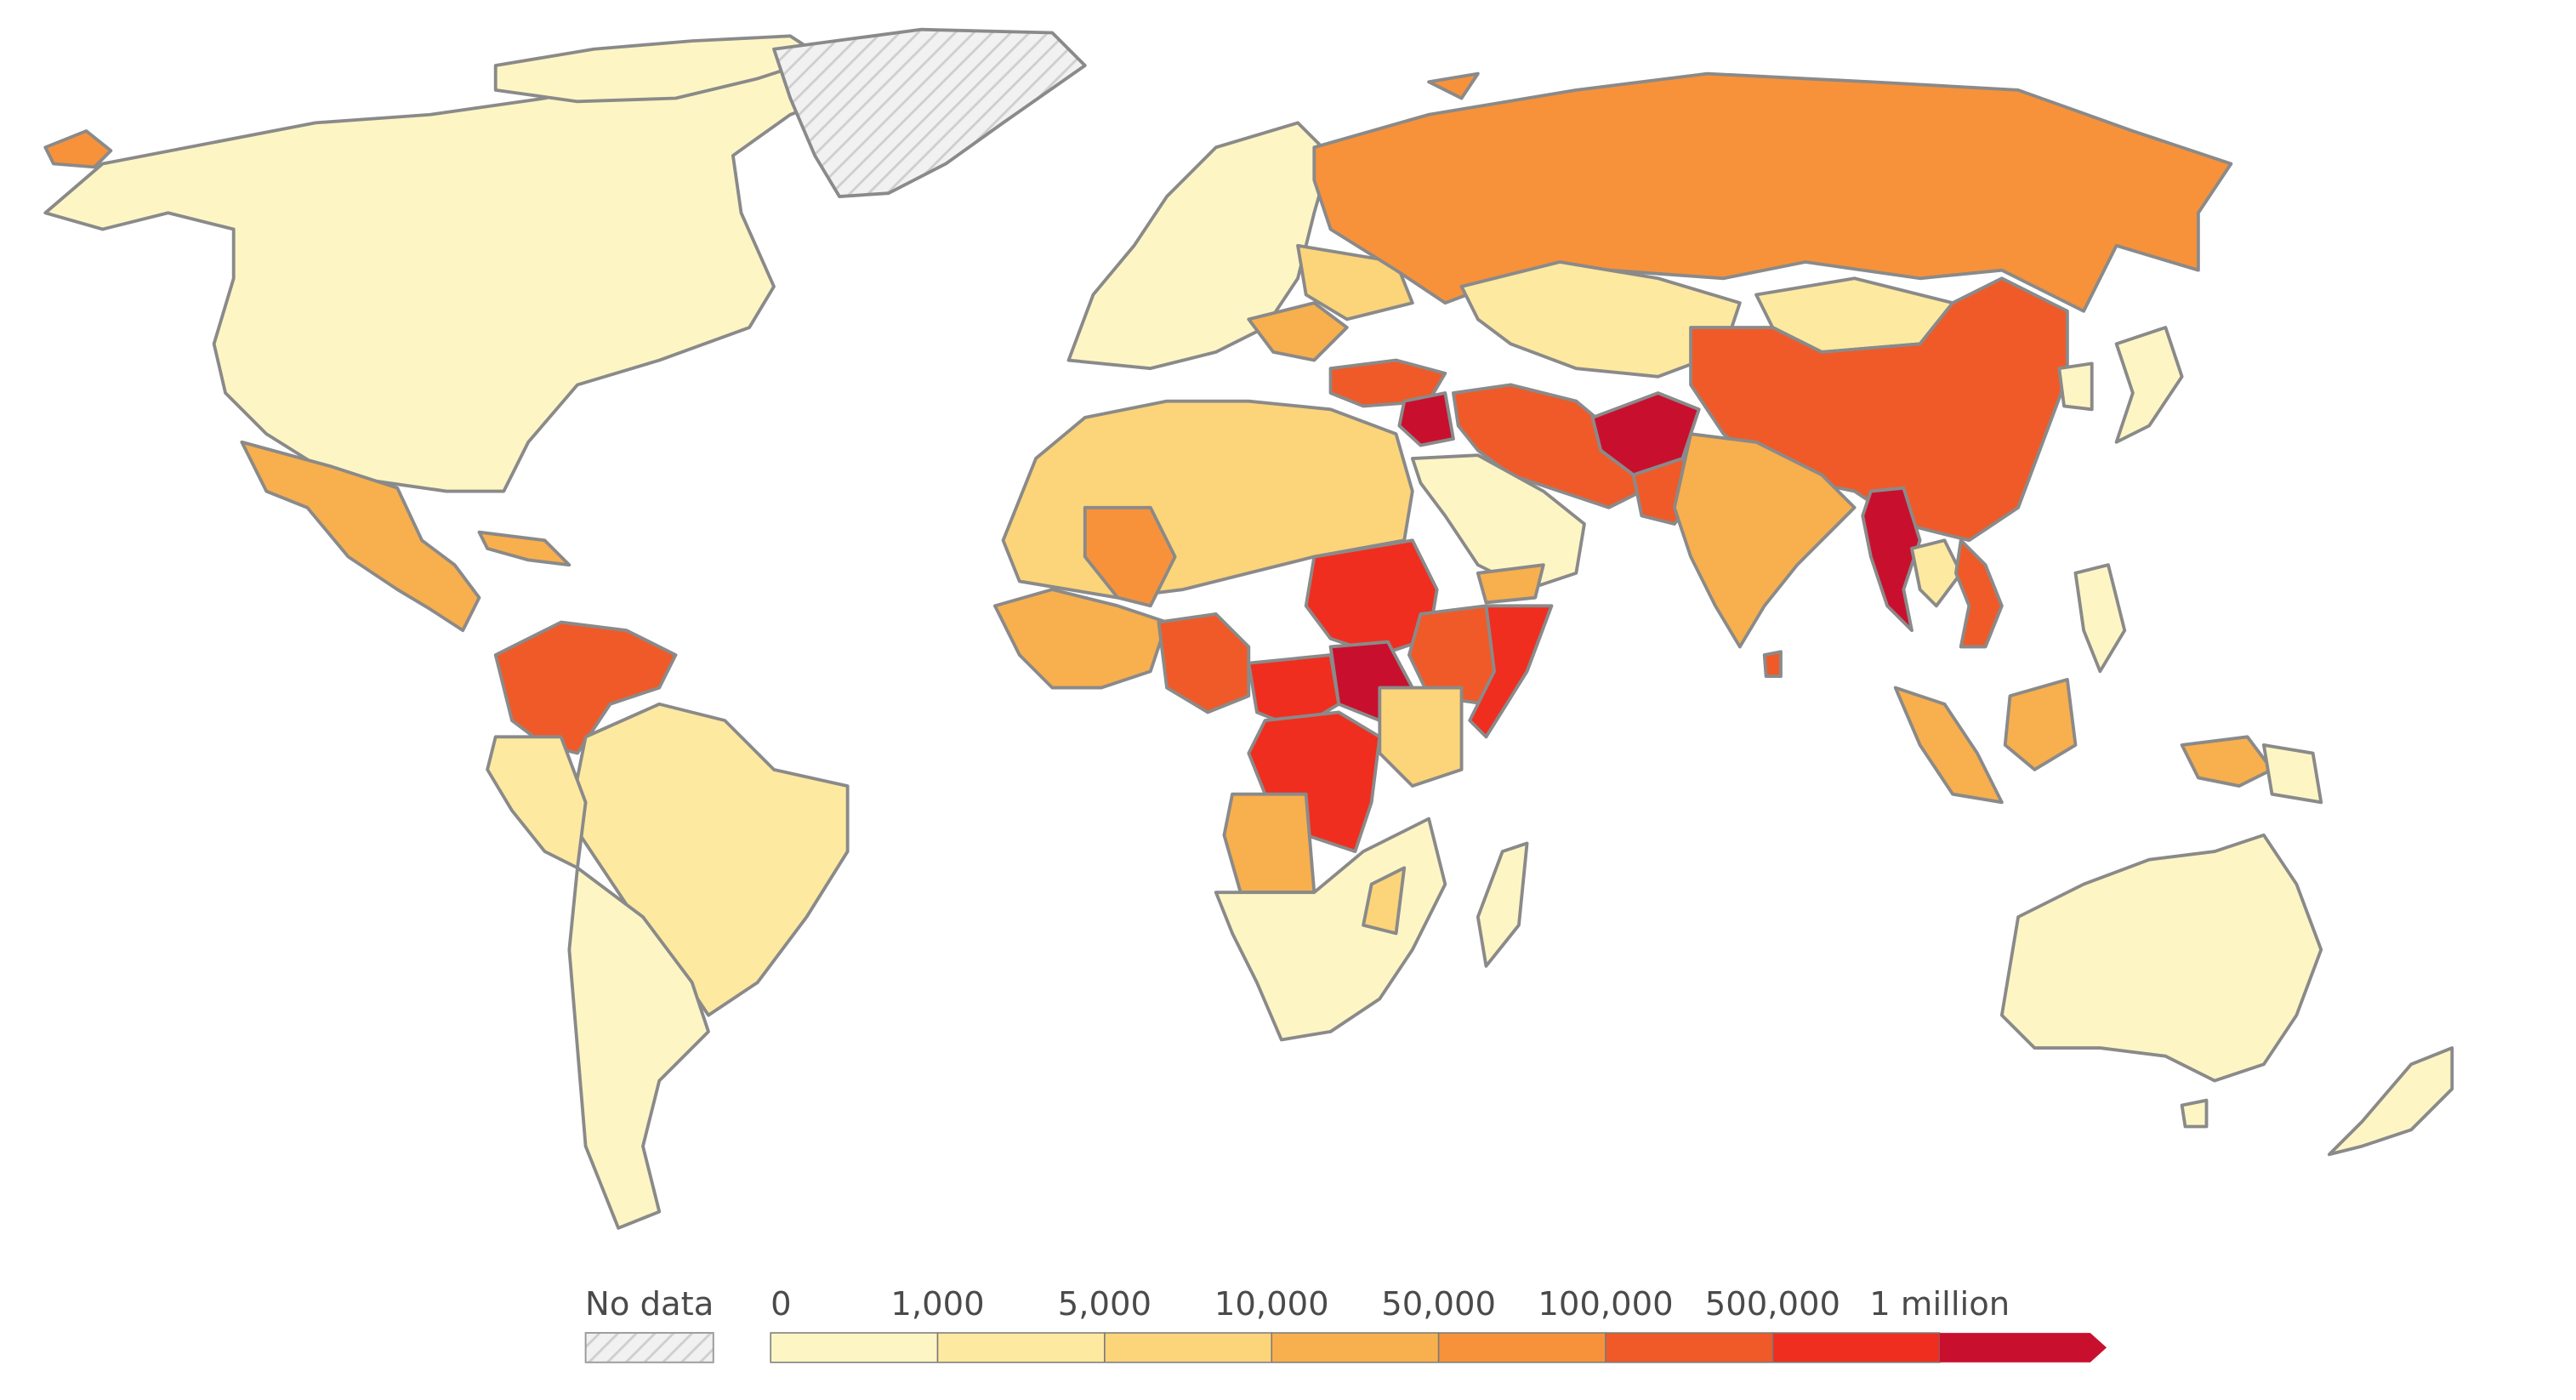  Describe the element at coordinates (2149, 385) in the screenshot. I see `region-japan` at that location.